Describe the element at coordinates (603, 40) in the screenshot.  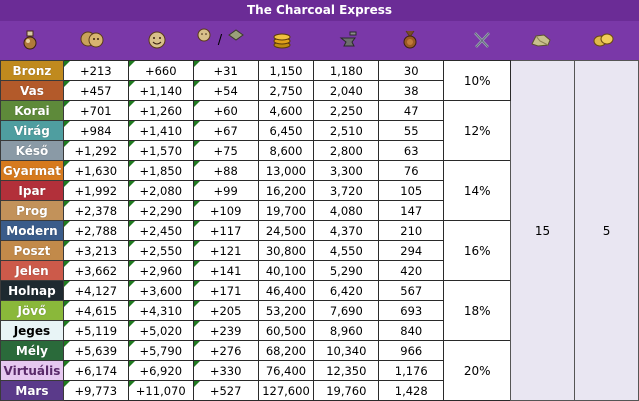
I see `goods-icon` at that location.